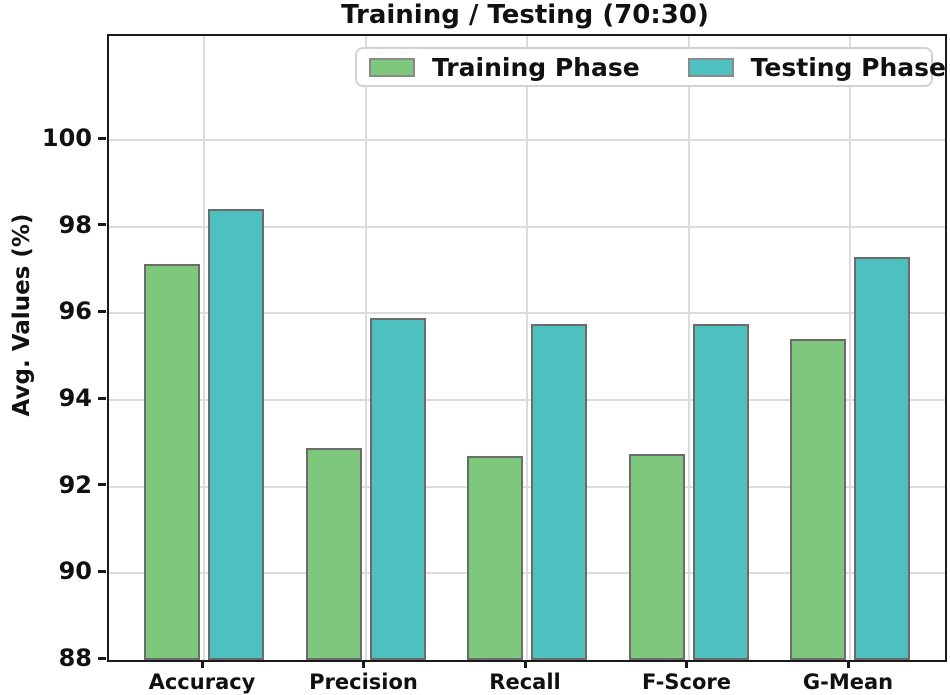 The width and height of the screenshot is (950, 695). Describe the element at coordinates (710, 67) in the screenshot. I see `testing-phase-swatch-icon` at that location.